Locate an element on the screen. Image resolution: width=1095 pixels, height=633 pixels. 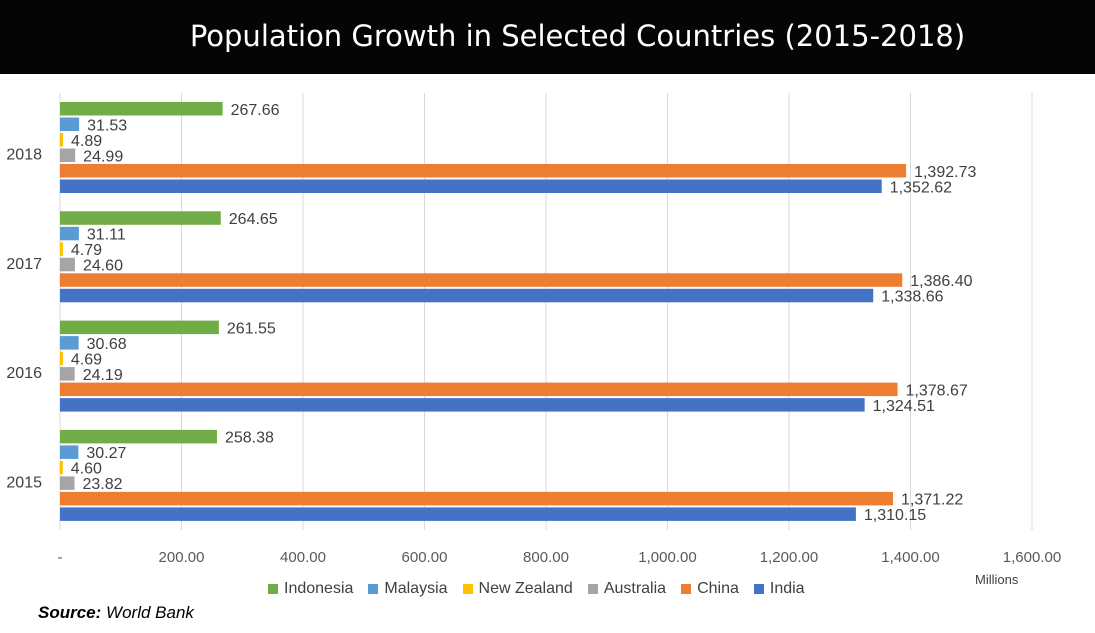
legend-item: India is located at coordinates (779, 589).